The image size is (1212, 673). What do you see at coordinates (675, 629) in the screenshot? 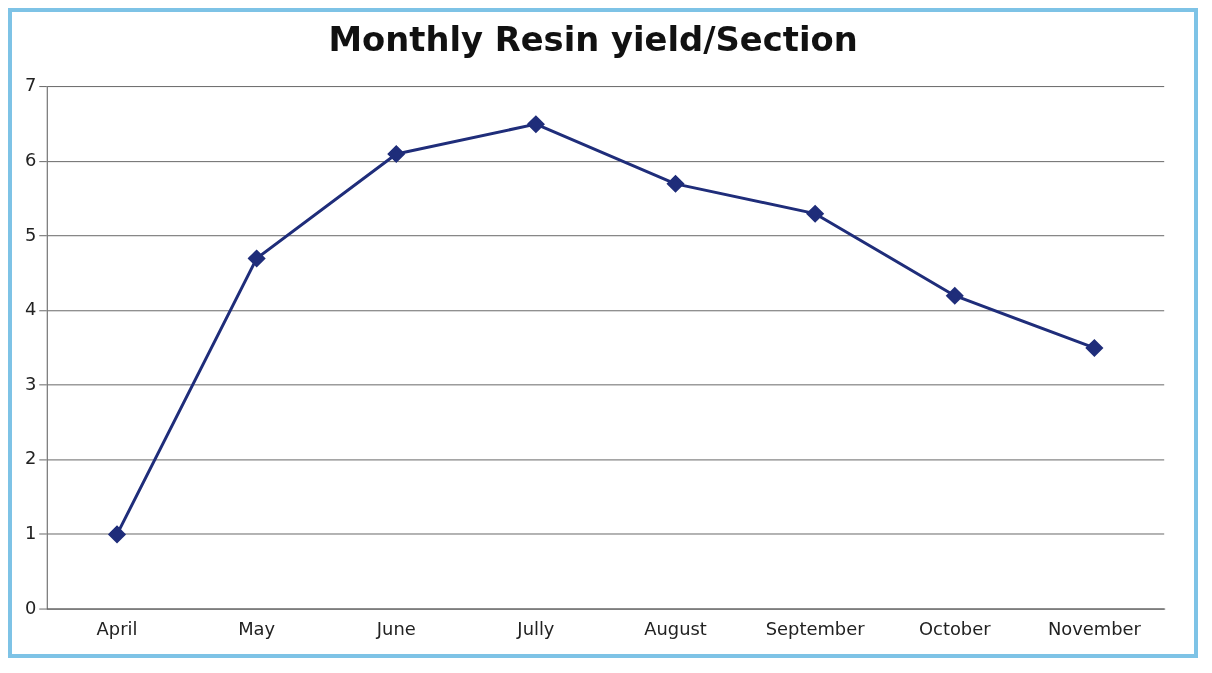
I see `x-tick-label: August` at bounding box center [675, 629].